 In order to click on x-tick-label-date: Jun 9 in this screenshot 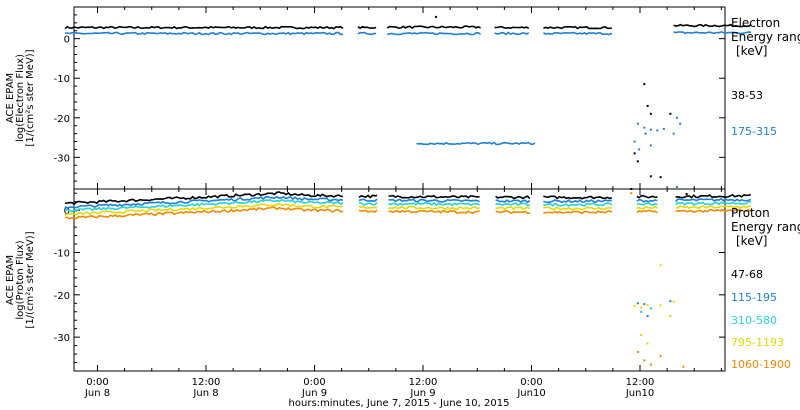, I will do `click(422, 393)`.